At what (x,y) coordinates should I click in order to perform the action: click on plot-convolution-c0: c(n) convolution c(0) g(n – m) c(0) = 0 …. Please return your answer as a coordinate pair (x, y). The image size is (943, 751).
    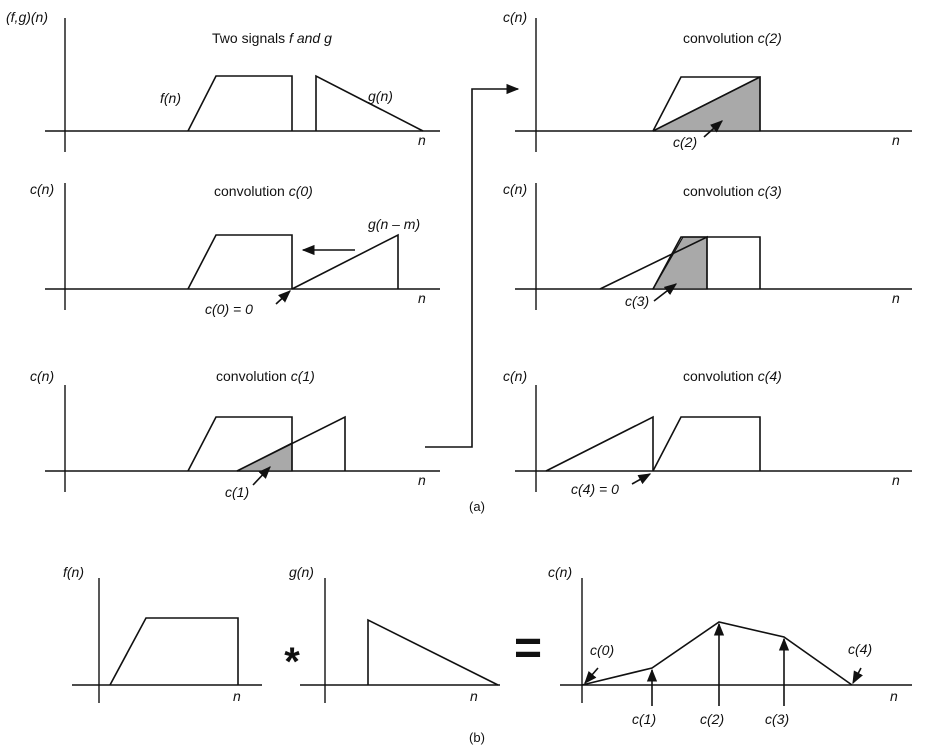
    Looking at the image, I should click on (235, 249).